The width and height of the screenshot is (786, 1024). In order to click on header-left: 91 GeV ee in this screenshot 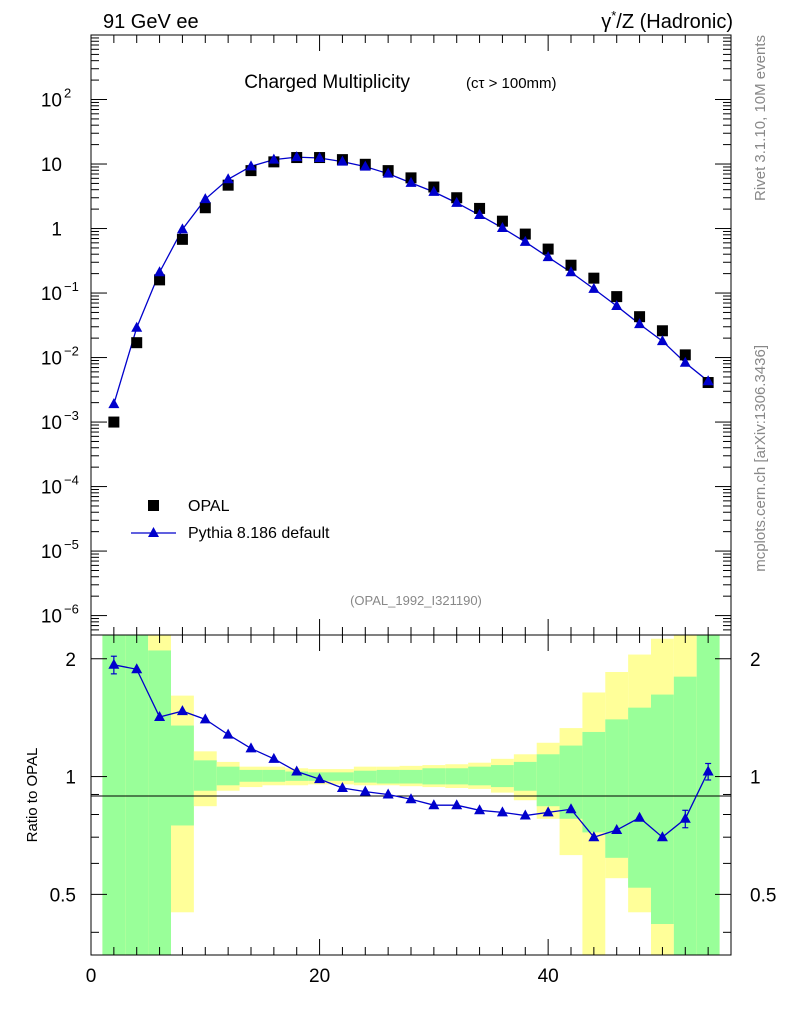, I will do `click(151, 22)`.